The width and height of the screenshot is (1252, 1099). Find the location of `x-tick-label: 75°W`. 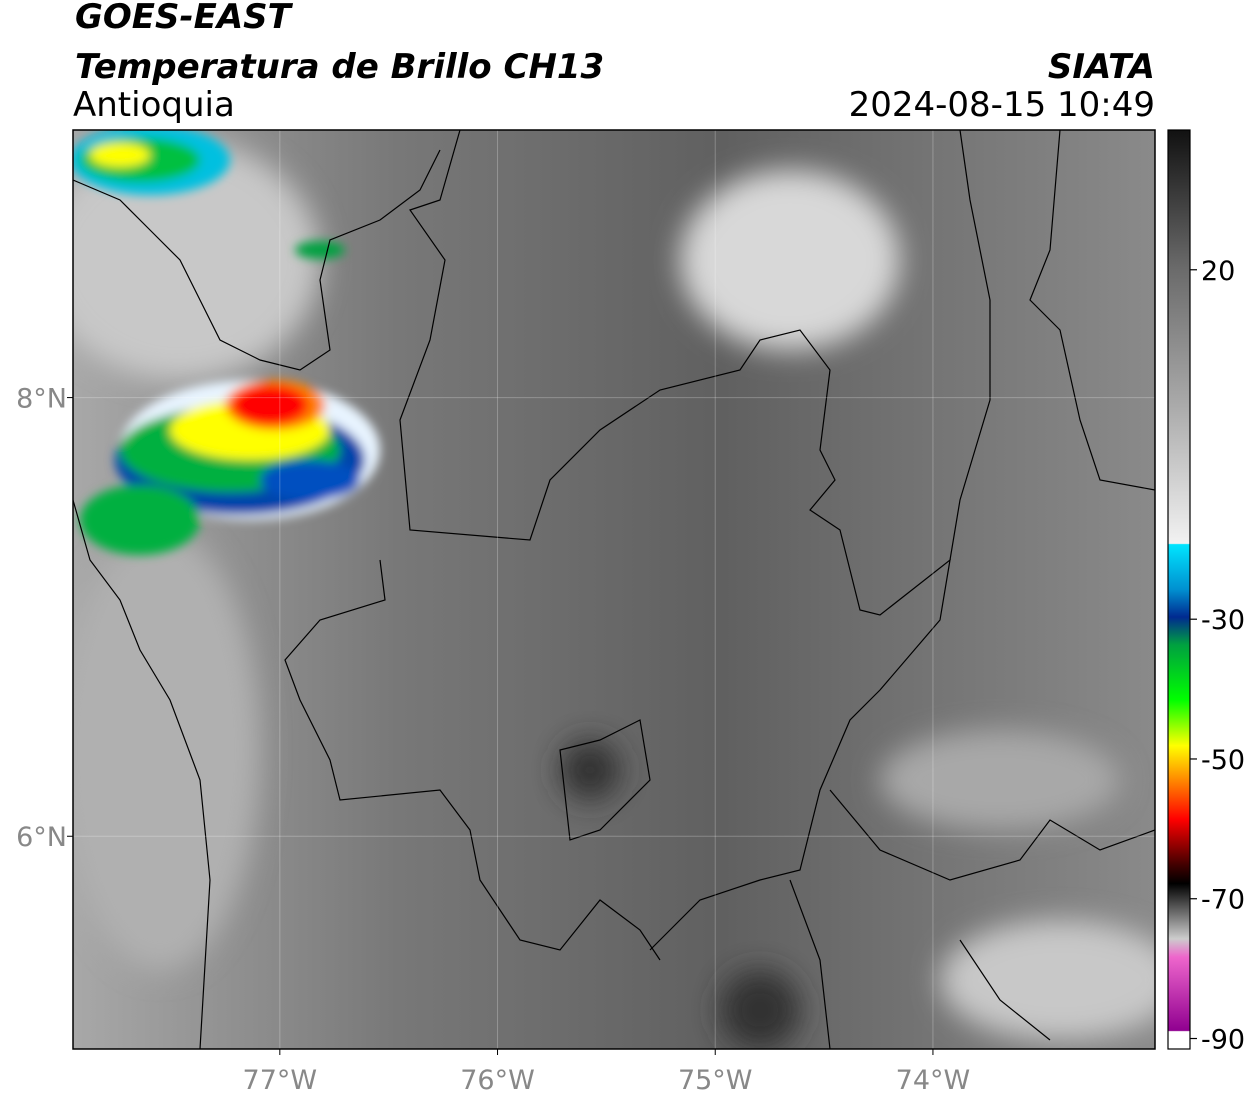

x-tick-label: 75°W is located at coordinates (715, 1080).